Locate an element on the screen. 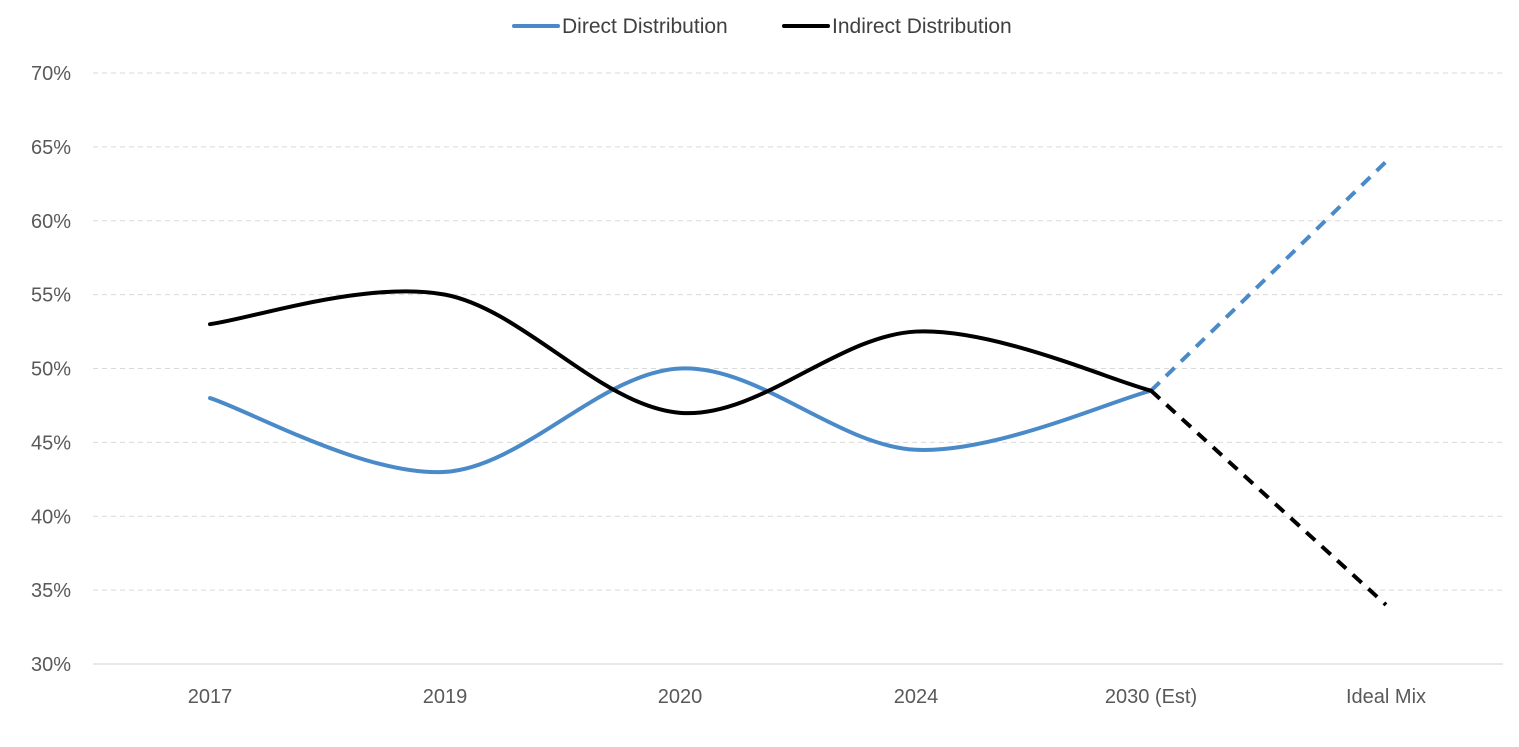 The height and width of the screenshot is (747, 1519). x-tick-label: Ideal Mix is located at coordinates (1386, 697).